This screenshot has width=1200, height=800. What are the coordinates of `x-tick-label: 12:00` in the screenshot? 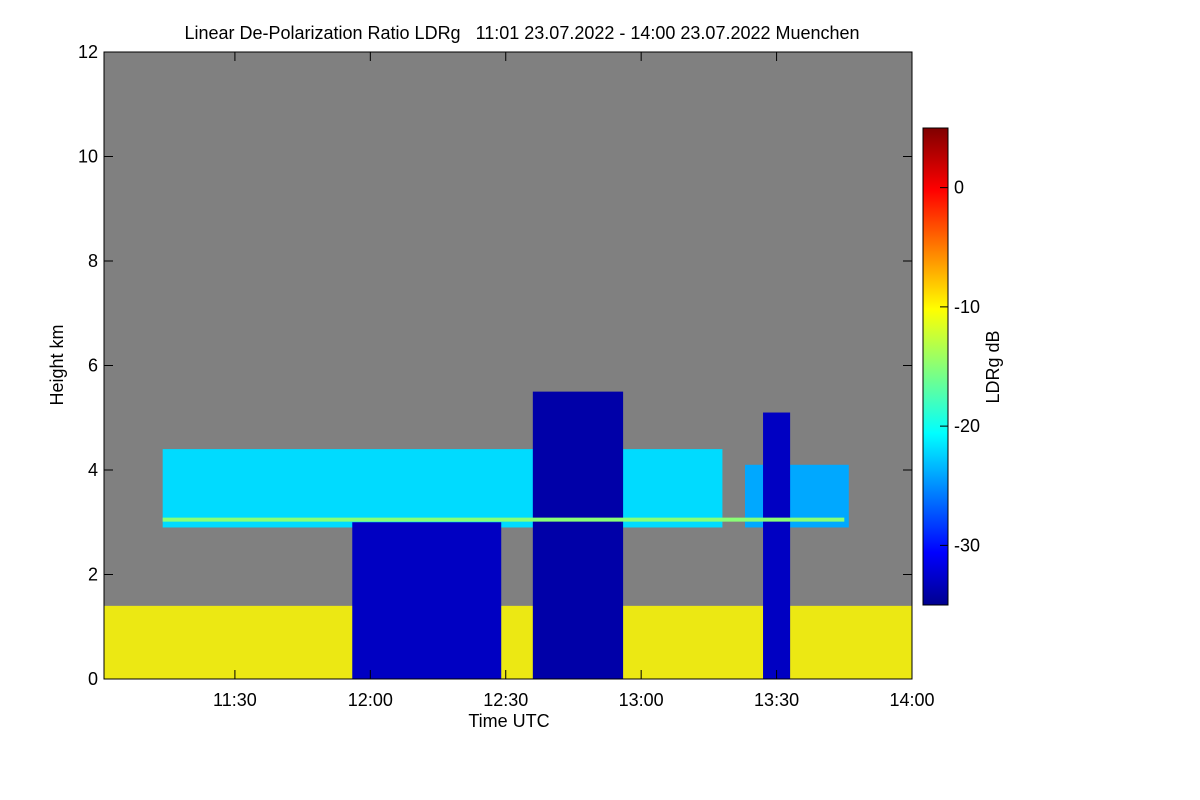 It's located at (370, 700).